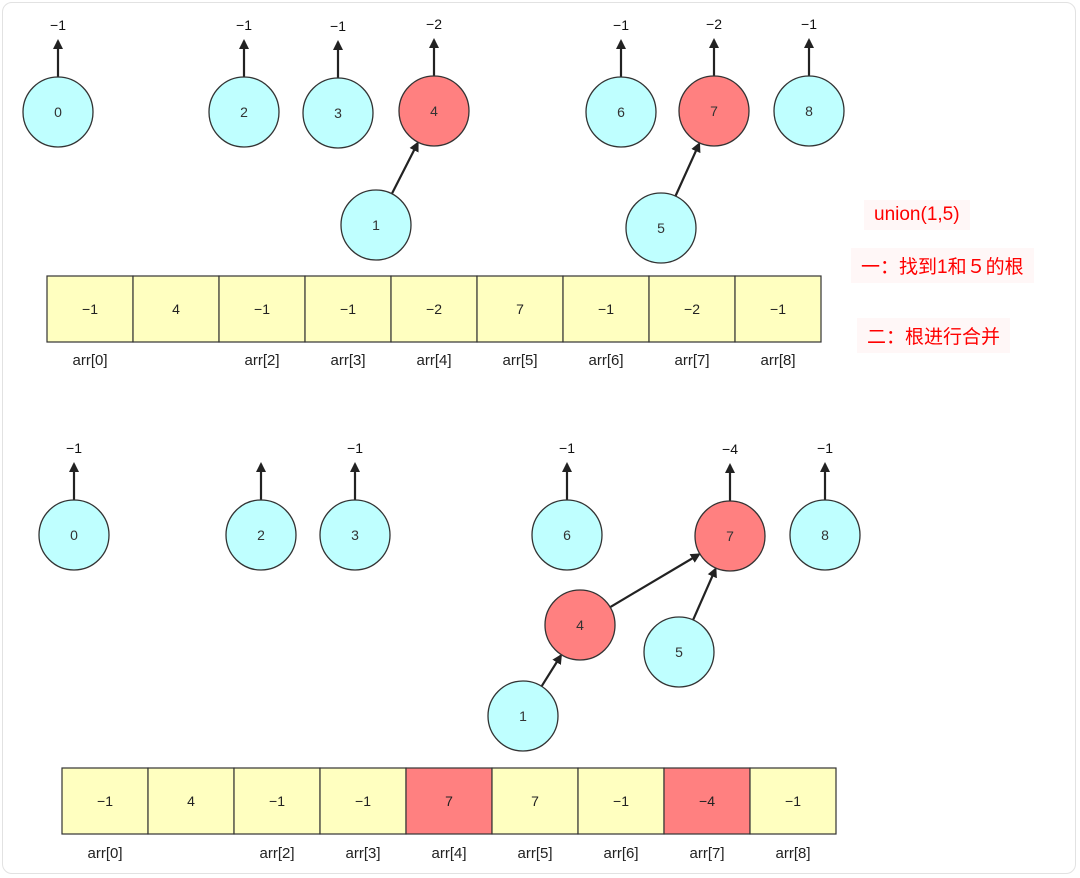 This screenshot has width=1080, height=878. Describe the element at coordinates (917, 215) in the screenshot. I see `union-call-label: union(1,5)` at that location.